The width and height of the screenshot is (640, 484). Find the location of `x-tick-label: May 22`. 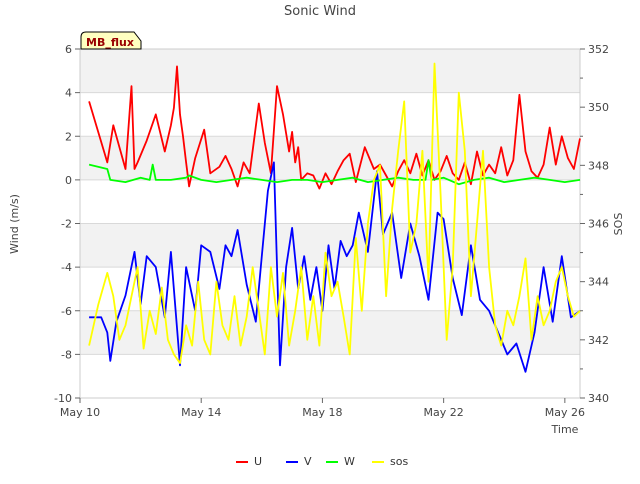

x-tick-label: May 22 is located at coordinates (444, 412).